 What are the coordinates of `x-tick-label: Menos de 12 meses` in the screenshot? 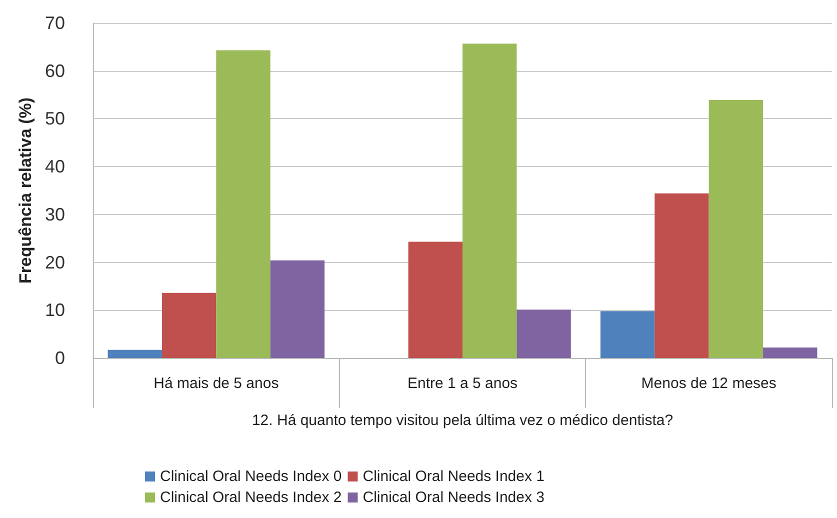 It's located at (708, 383).